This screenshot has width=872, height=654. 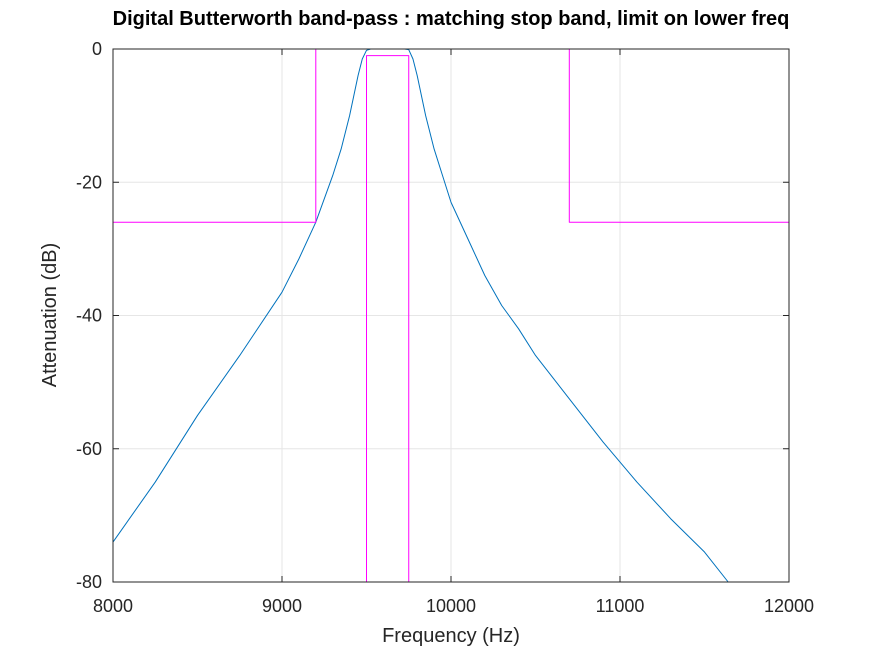 What do you see at coordinates (451, 606) in the screenshot?
I see `x-tick-label: 10000` at bounding box center [451, 606].